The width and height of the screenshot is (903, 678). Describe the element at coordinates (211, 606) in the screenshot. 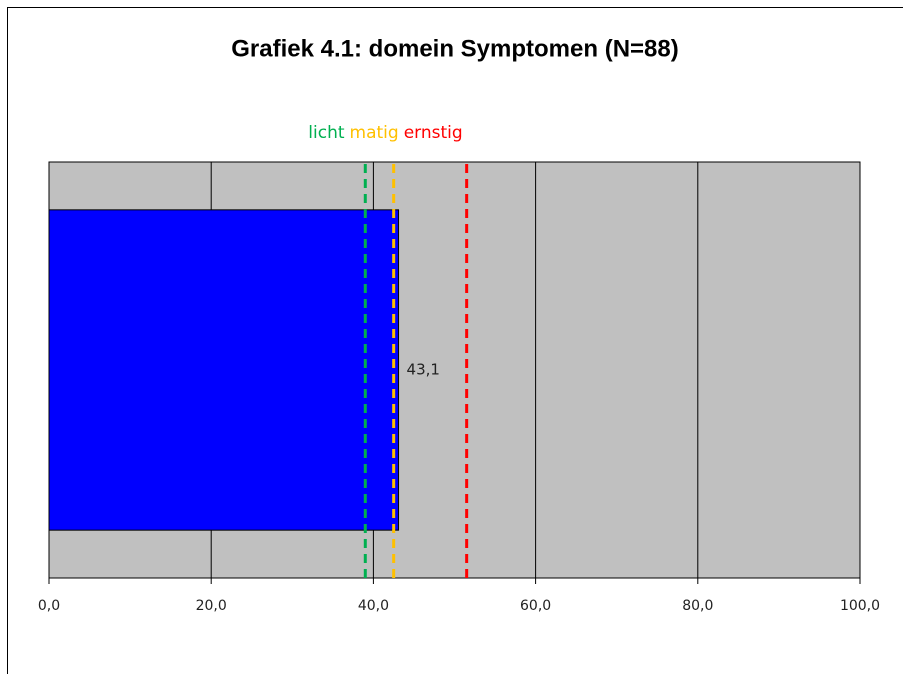

I see `x-tick-label: 20,0` at that location.